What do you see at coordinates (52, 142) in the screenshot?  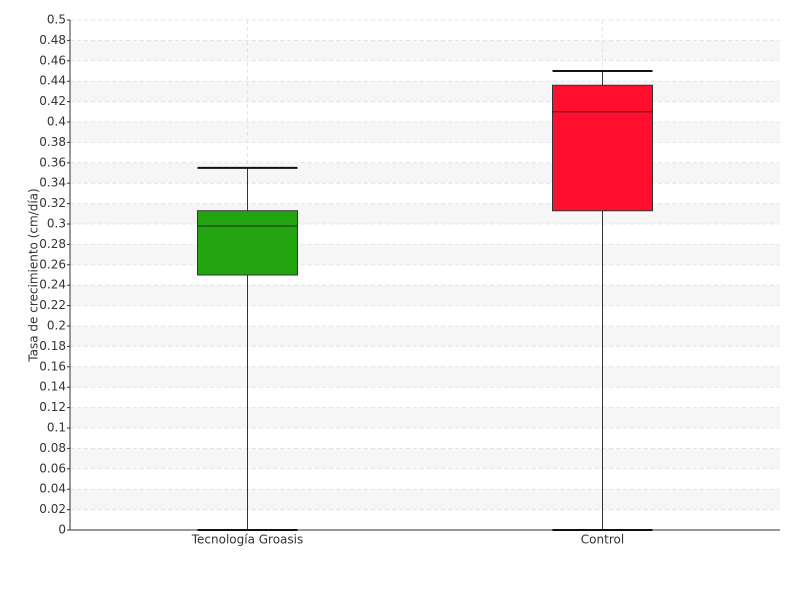 I see `y-tick-label: 0.38` at bounding box center [52, 142].